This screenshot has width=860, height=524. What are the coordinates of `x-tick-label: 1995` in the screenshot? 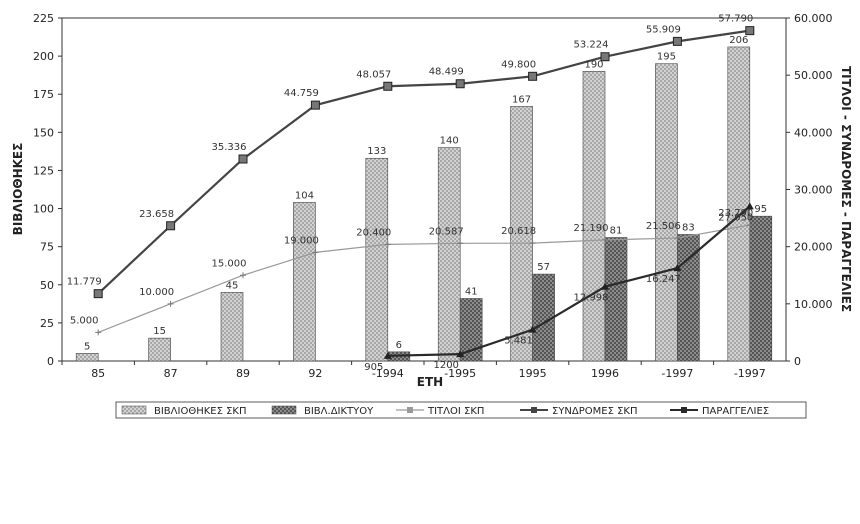 It's located at (533, 373).